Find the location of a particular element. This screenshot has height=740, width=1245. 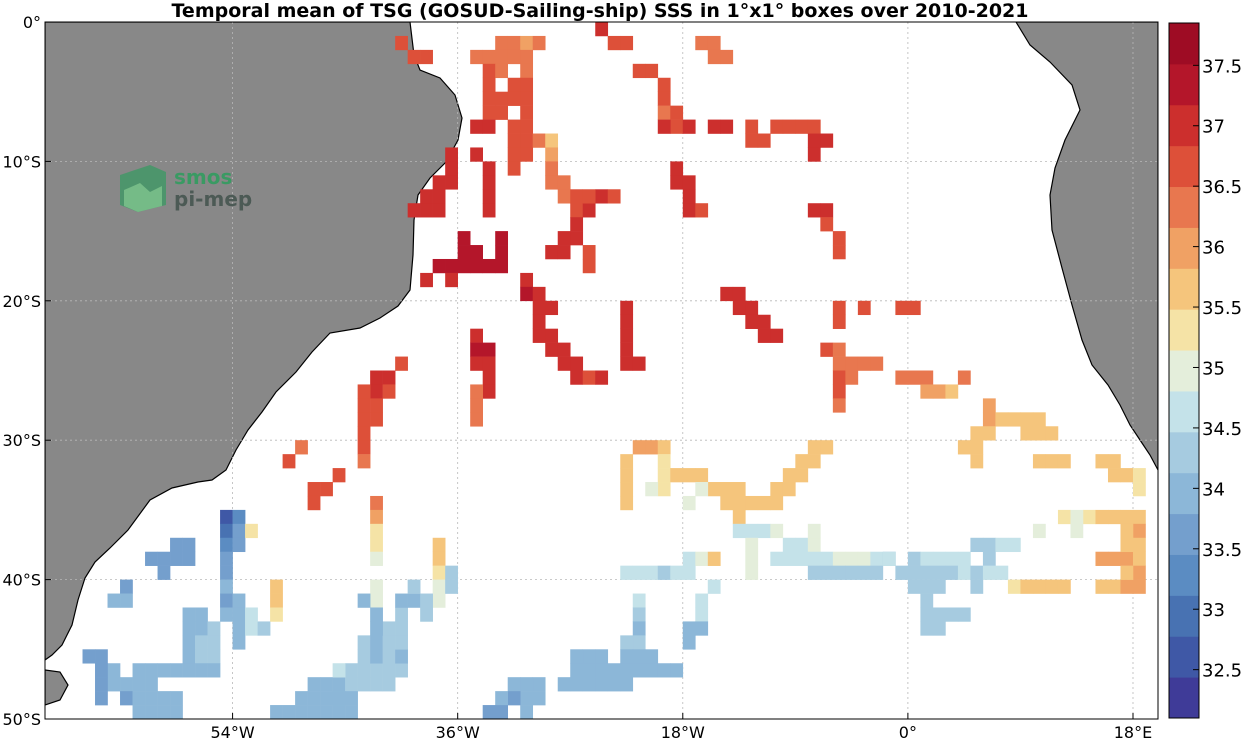

colorbar-tick-label: 34 is located at coordinates (1213, 489).